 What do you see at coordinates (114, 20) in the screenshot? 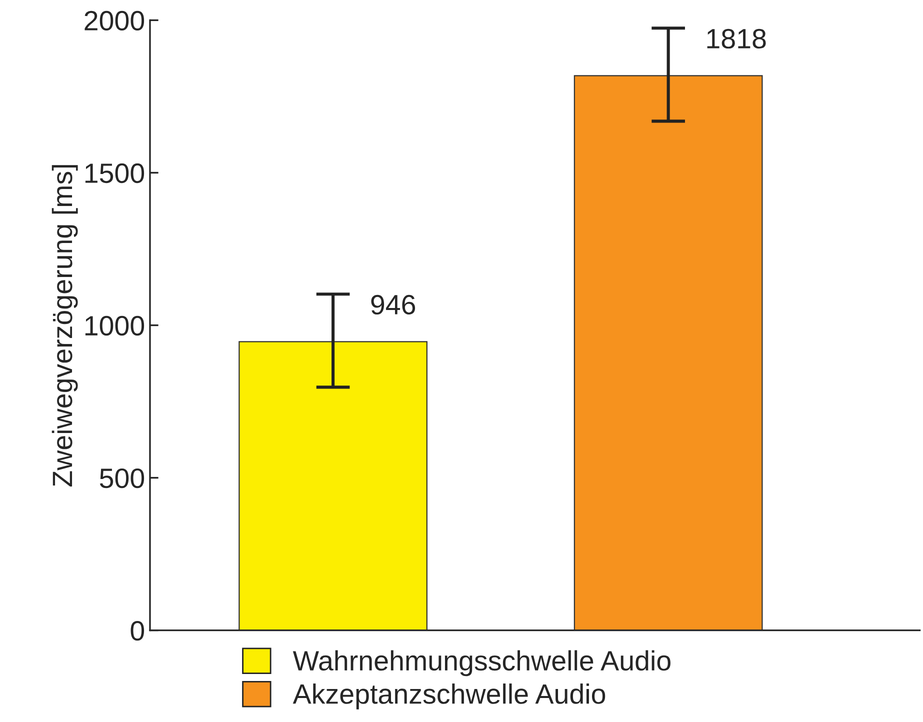
I see `y-tick-label: 2000` at bounding box center [114, 20].